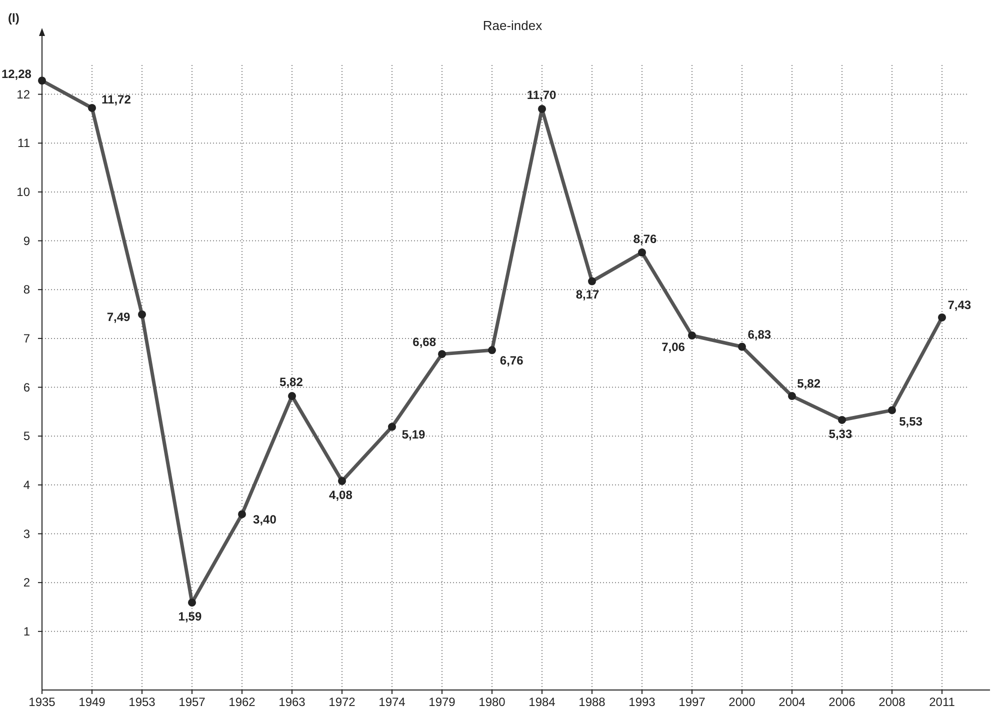 This screenshot has width=995, height=709. What do you see at coordinates (911, 421) in the screenshot?
I see `data-label: 5,53` at bounding box center [911, 421].